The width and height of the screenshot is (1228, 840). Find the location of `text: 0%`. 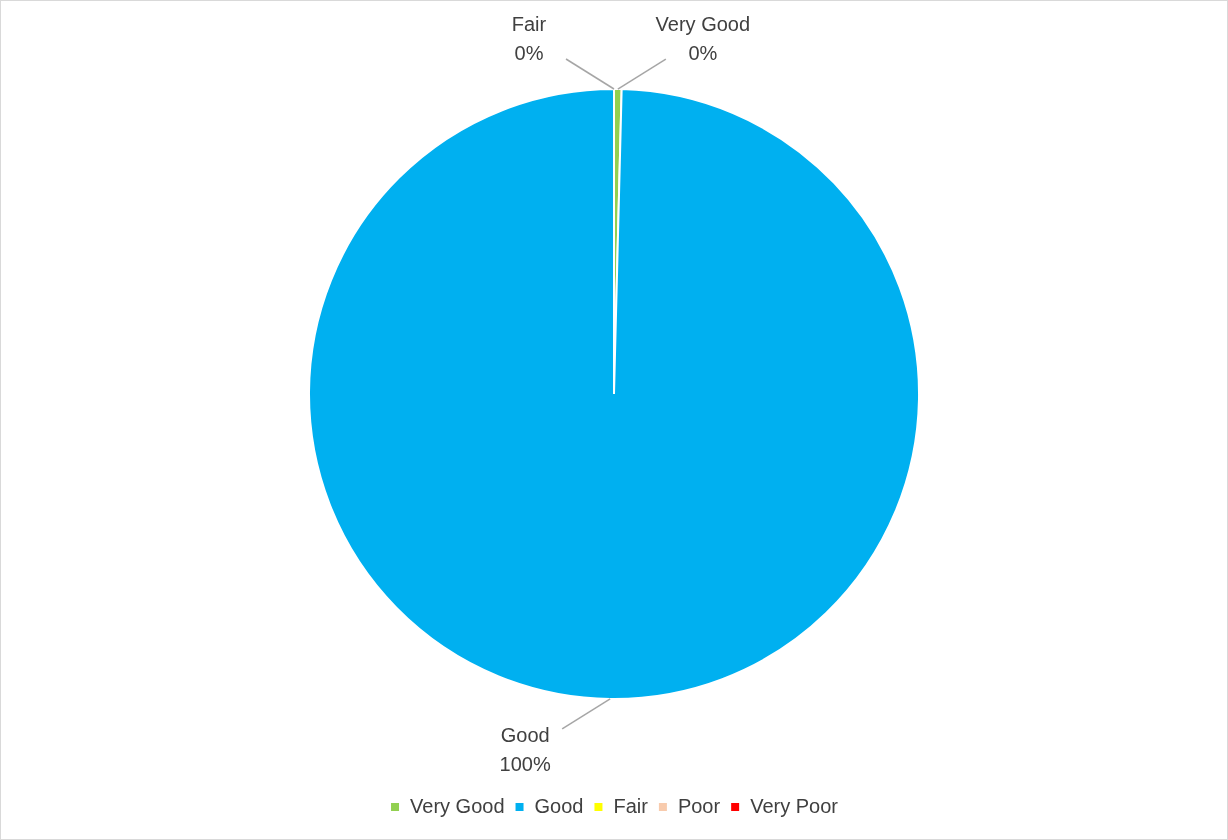

text: 0% is located at coordinates (529, 52).